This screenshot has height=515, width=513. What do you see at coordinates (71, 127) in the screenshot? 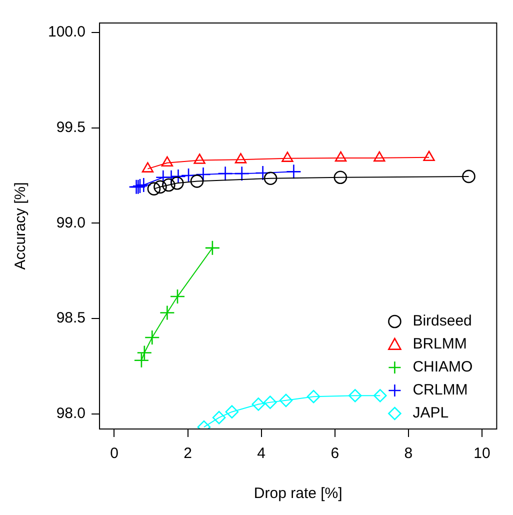
I see `y-tick-label: 99.5` at bounding box center [71, 127].